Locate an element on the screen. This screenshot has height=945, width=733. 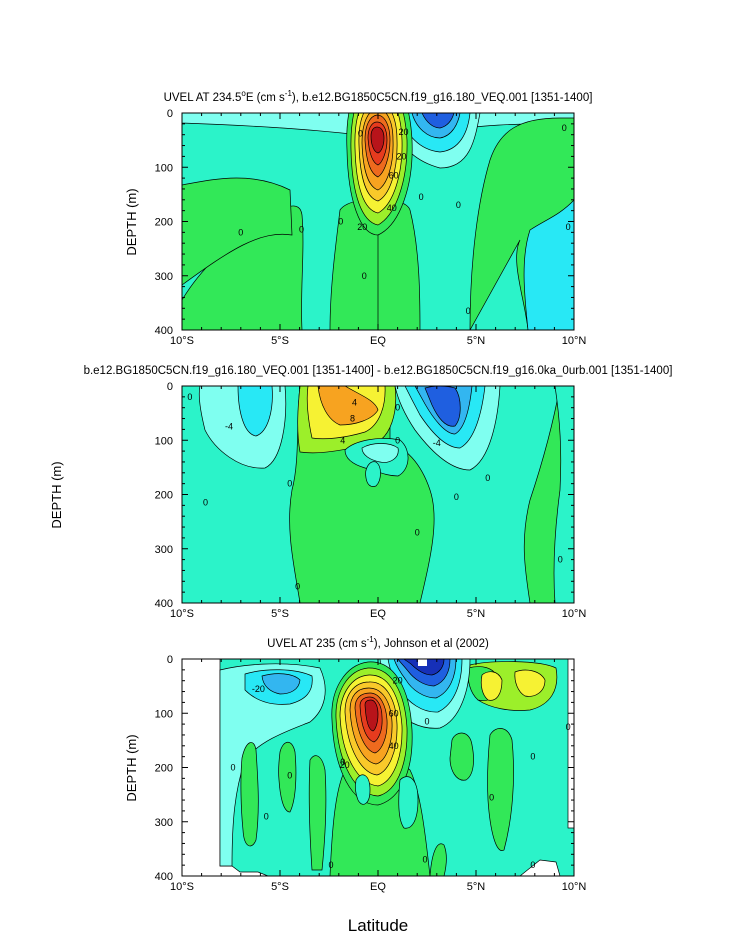
panel-1-green-sw is located at coordinates (237, 231).